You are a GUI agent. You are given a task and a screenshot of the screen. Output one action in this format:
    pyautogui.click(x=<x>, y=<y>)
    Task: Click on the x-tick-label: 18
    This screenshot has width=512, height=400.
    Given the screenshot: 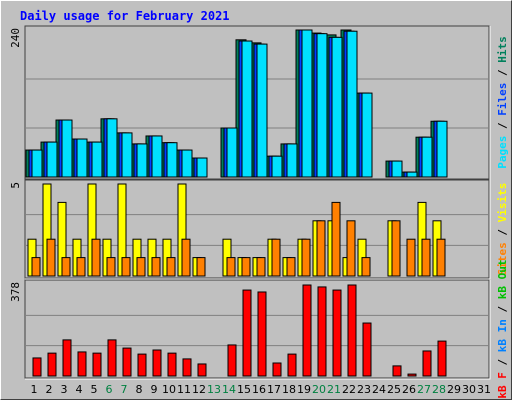 What is the action you would take?
    pyautogui.click(x=289, y=389)
    